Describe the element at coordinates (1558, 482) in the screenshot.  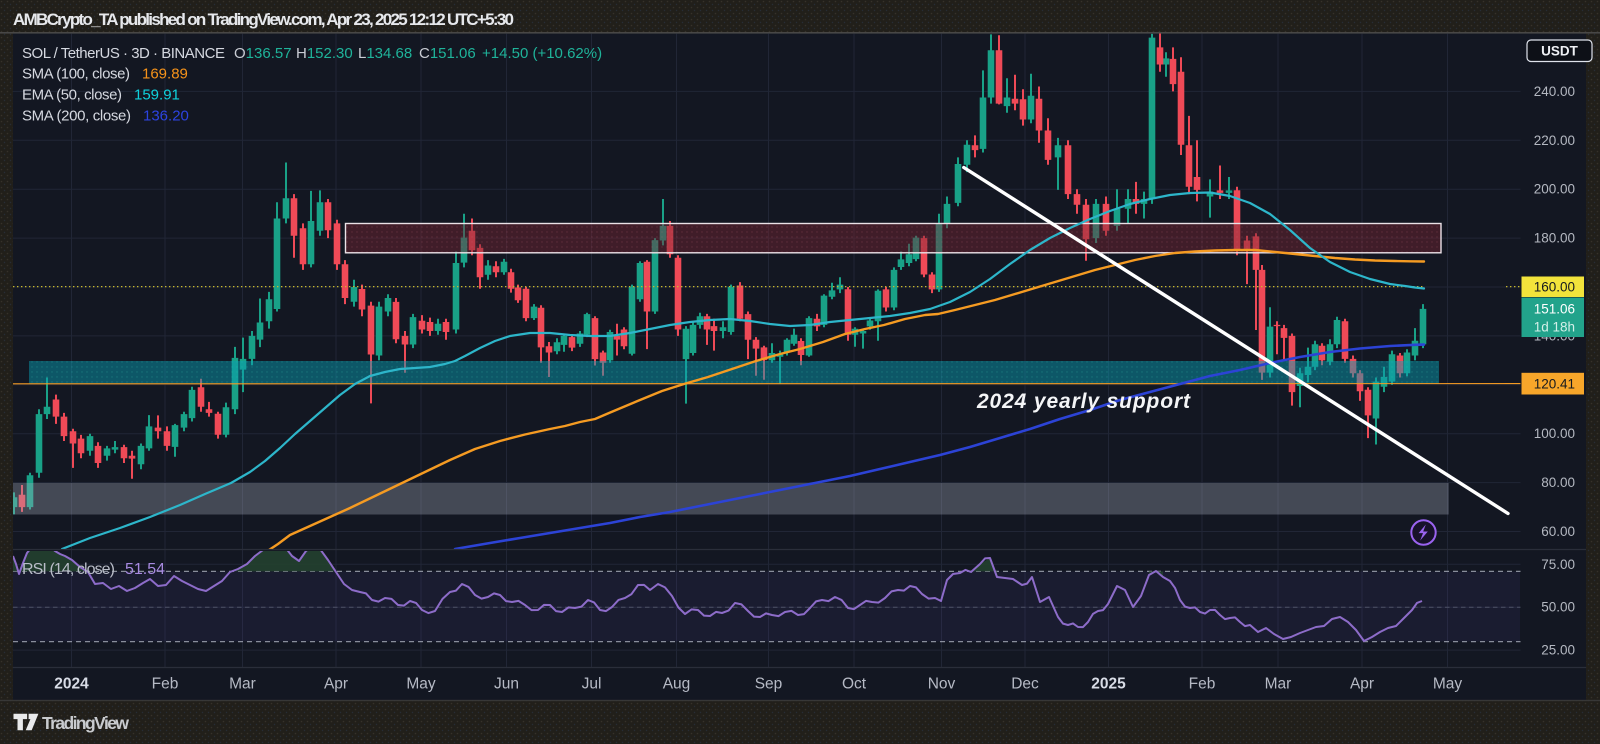
I see `svg-text: 80.00` at that location.